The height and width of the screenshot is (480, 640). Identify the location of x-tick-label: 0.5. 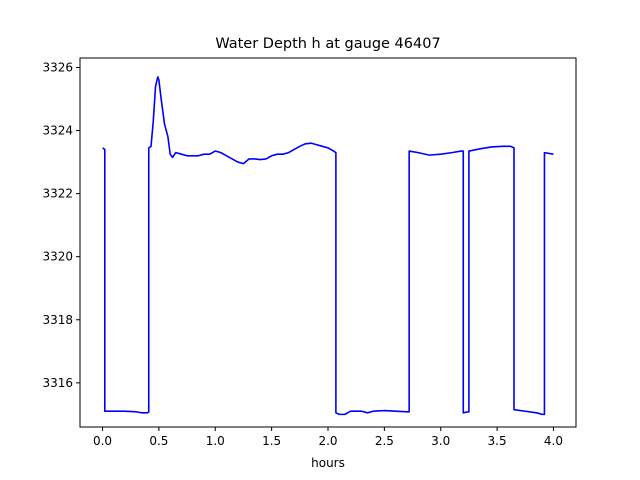
(158, 441).